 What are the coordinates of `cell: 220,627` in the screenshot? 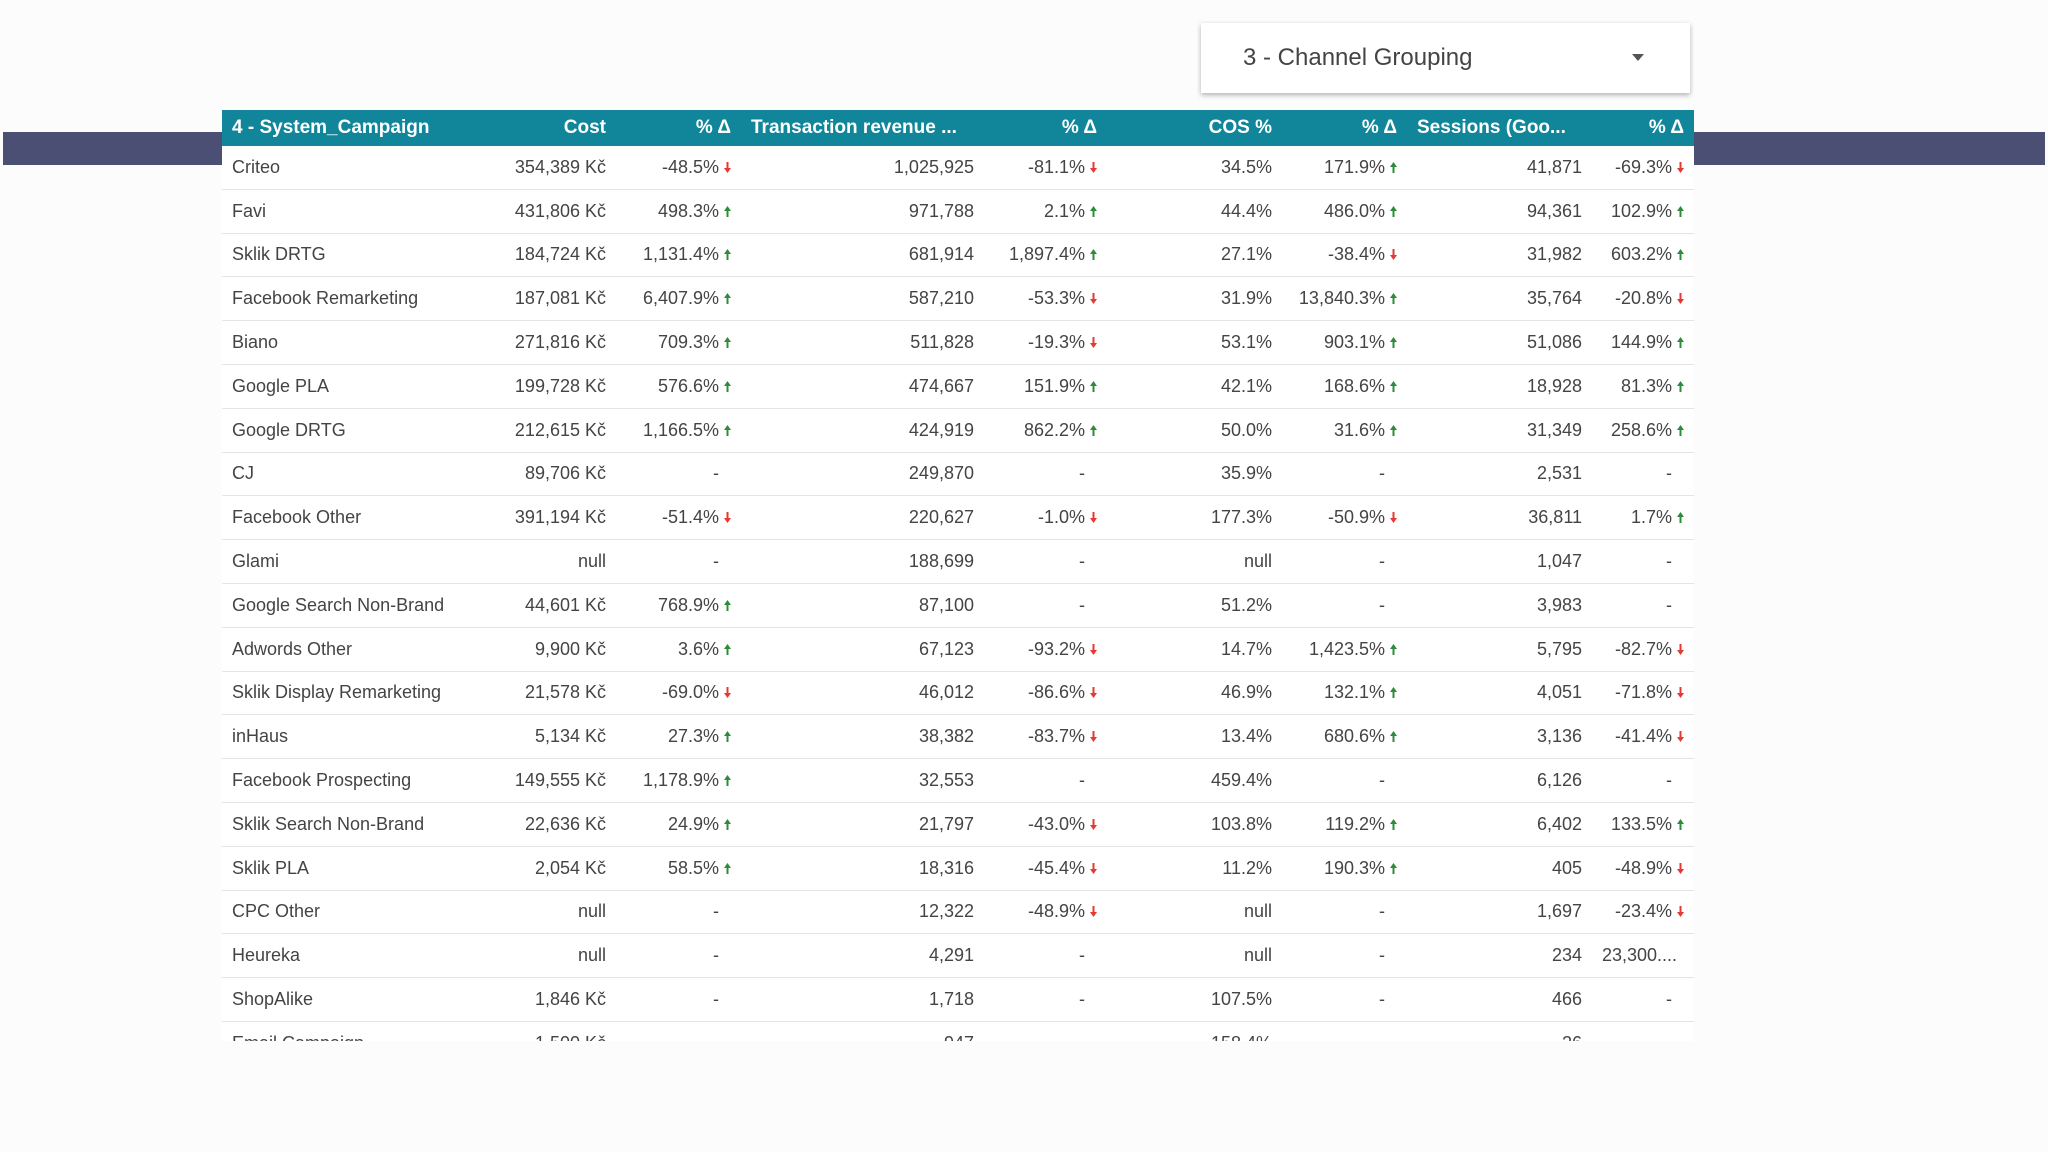 It's located at (862, 517).